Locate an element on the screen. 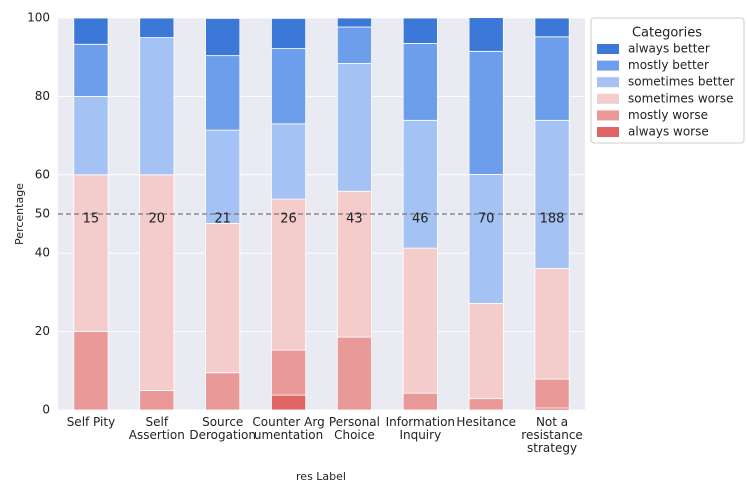 This screenshot has height=498, width=747. y-tick-label: 20 is located at coordinates (42, 331).